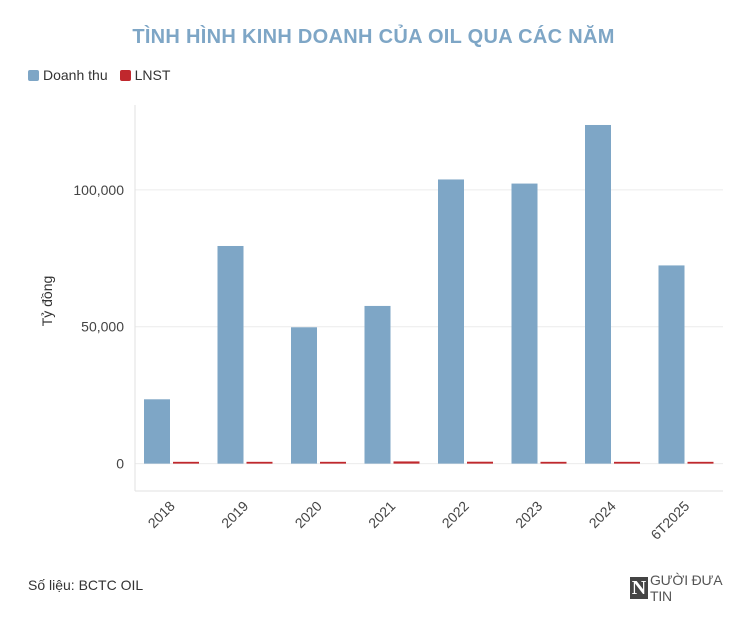 This screenshot has width=747, height=620. Describe the element at coordinates (152, 75) in the screenshot. I see `legend-label-lnst: LNST` at that location.